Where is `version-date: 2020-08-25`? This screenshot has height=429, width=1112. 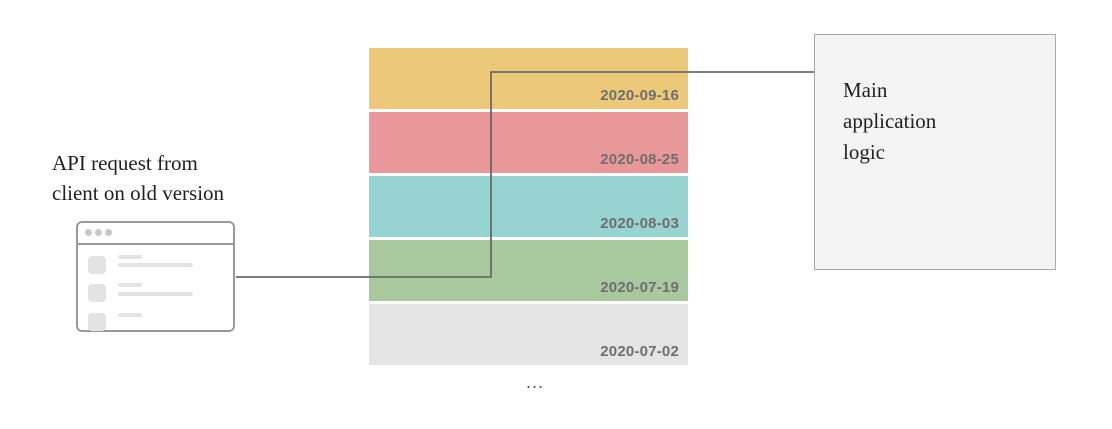
version-date: 2020-08-25 is located at coordinates (639, 159).